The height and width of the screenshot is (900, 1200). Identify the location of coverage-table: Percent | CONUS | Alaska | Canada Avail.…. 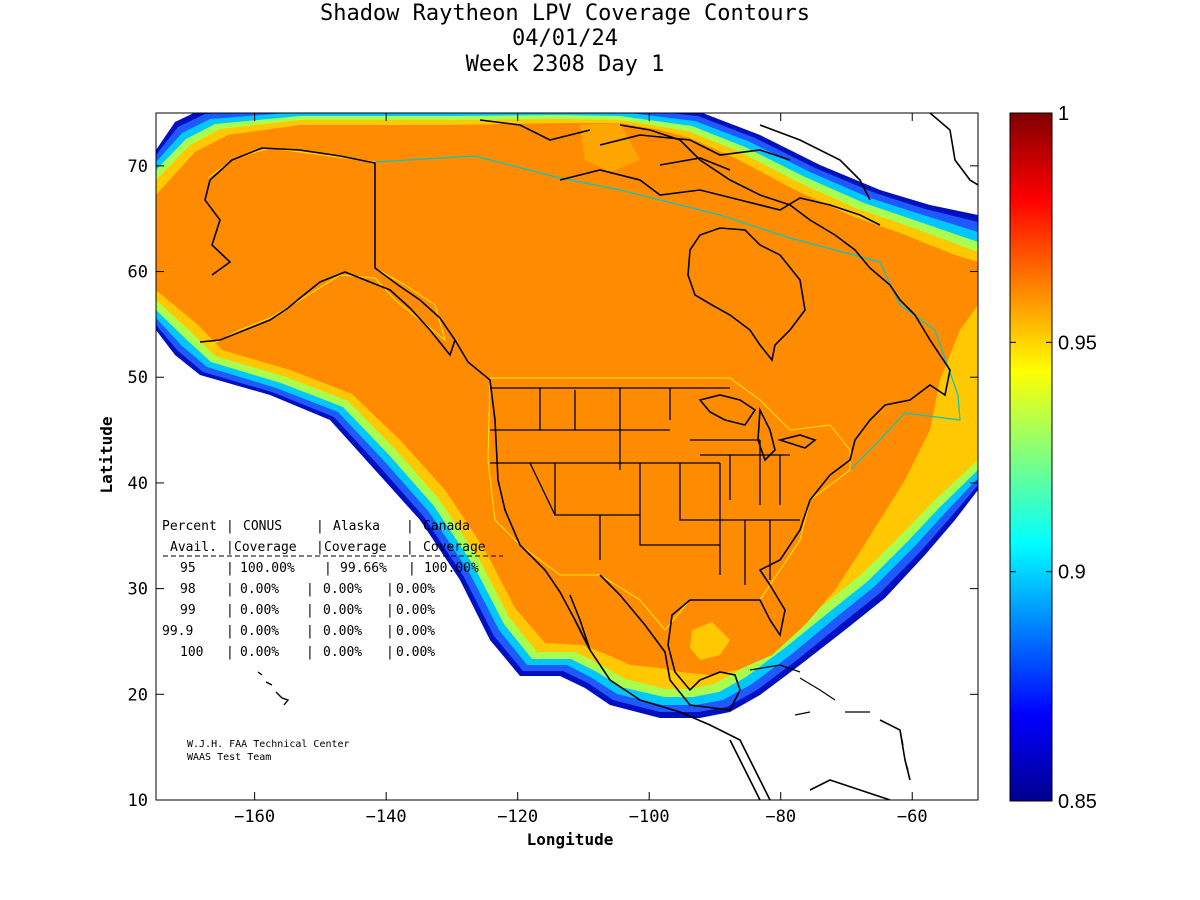
(332, 589).